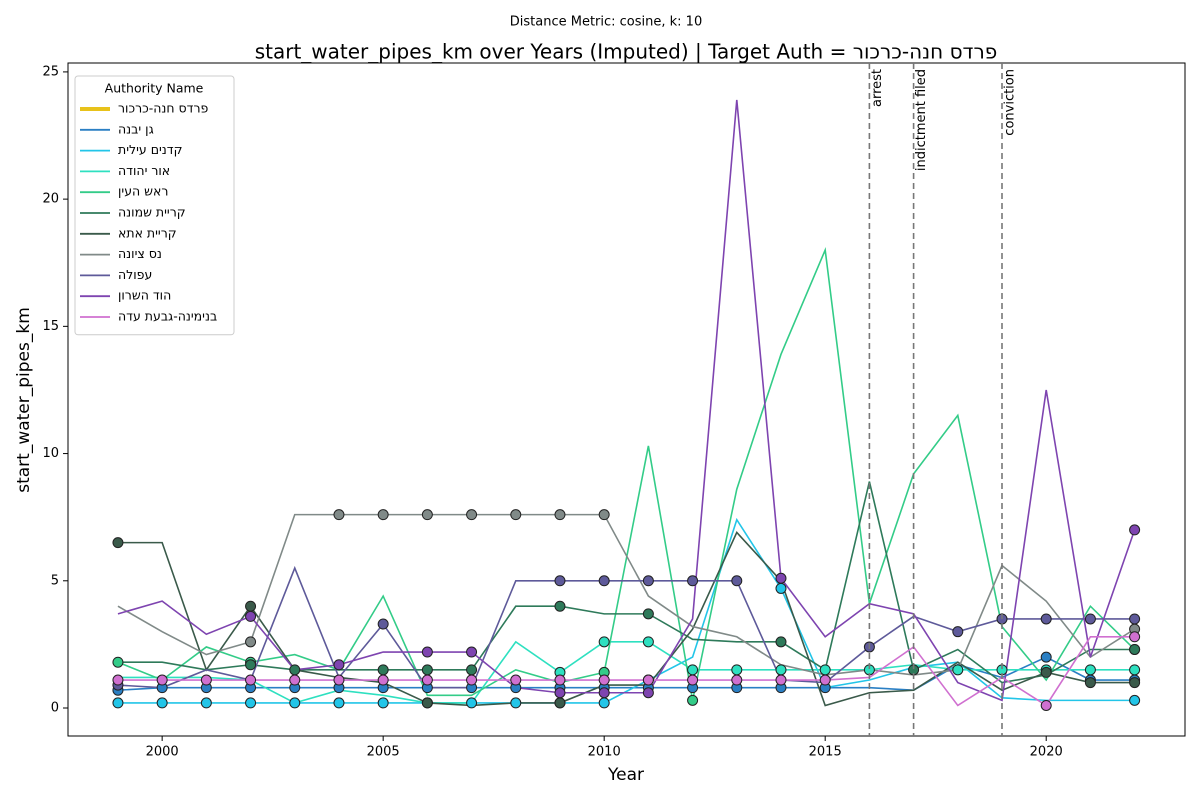  I want to click on x-tick-label: 2005, so click(383, 752).